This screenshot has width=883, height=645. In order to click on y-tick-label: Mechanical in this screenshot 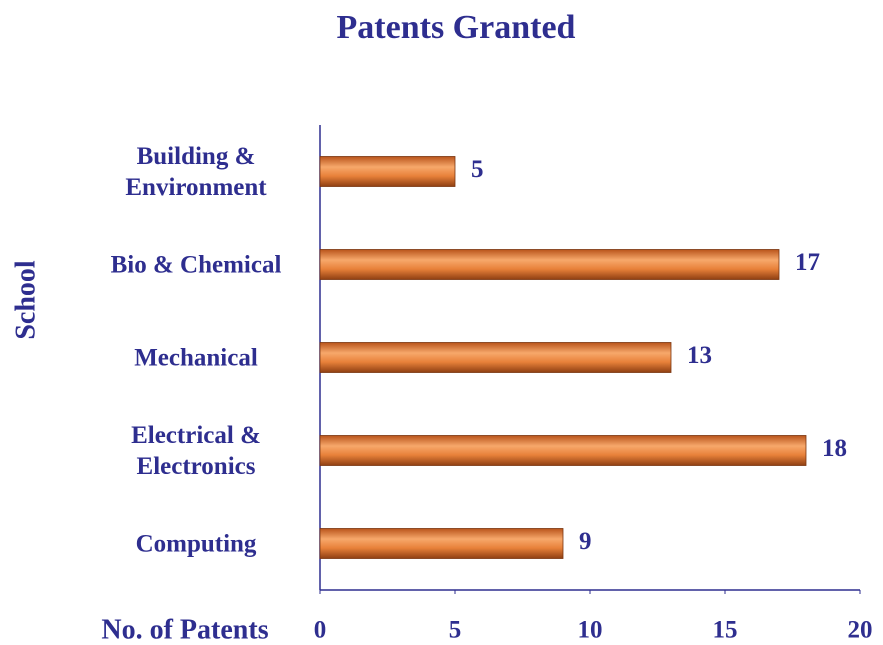, I will do `click(196, 357)`.